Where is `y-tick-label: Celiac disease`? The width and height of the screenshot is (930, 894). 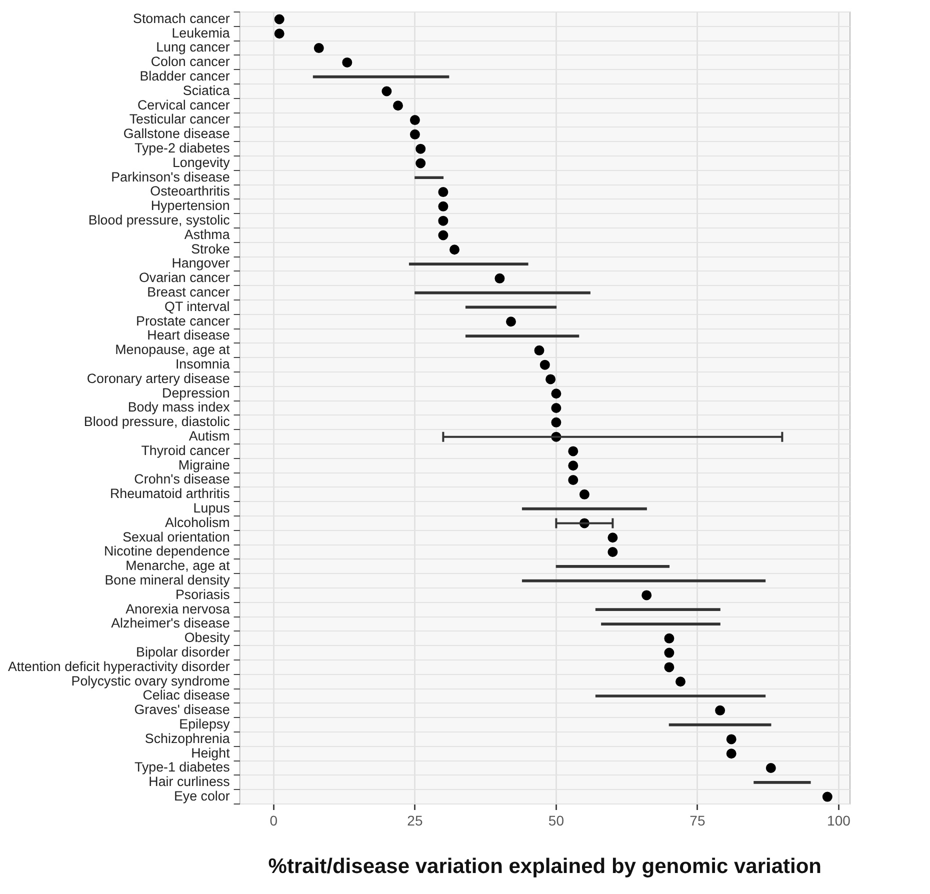 y-tick-label: Celiac disease is located at coordinates (186, 695).